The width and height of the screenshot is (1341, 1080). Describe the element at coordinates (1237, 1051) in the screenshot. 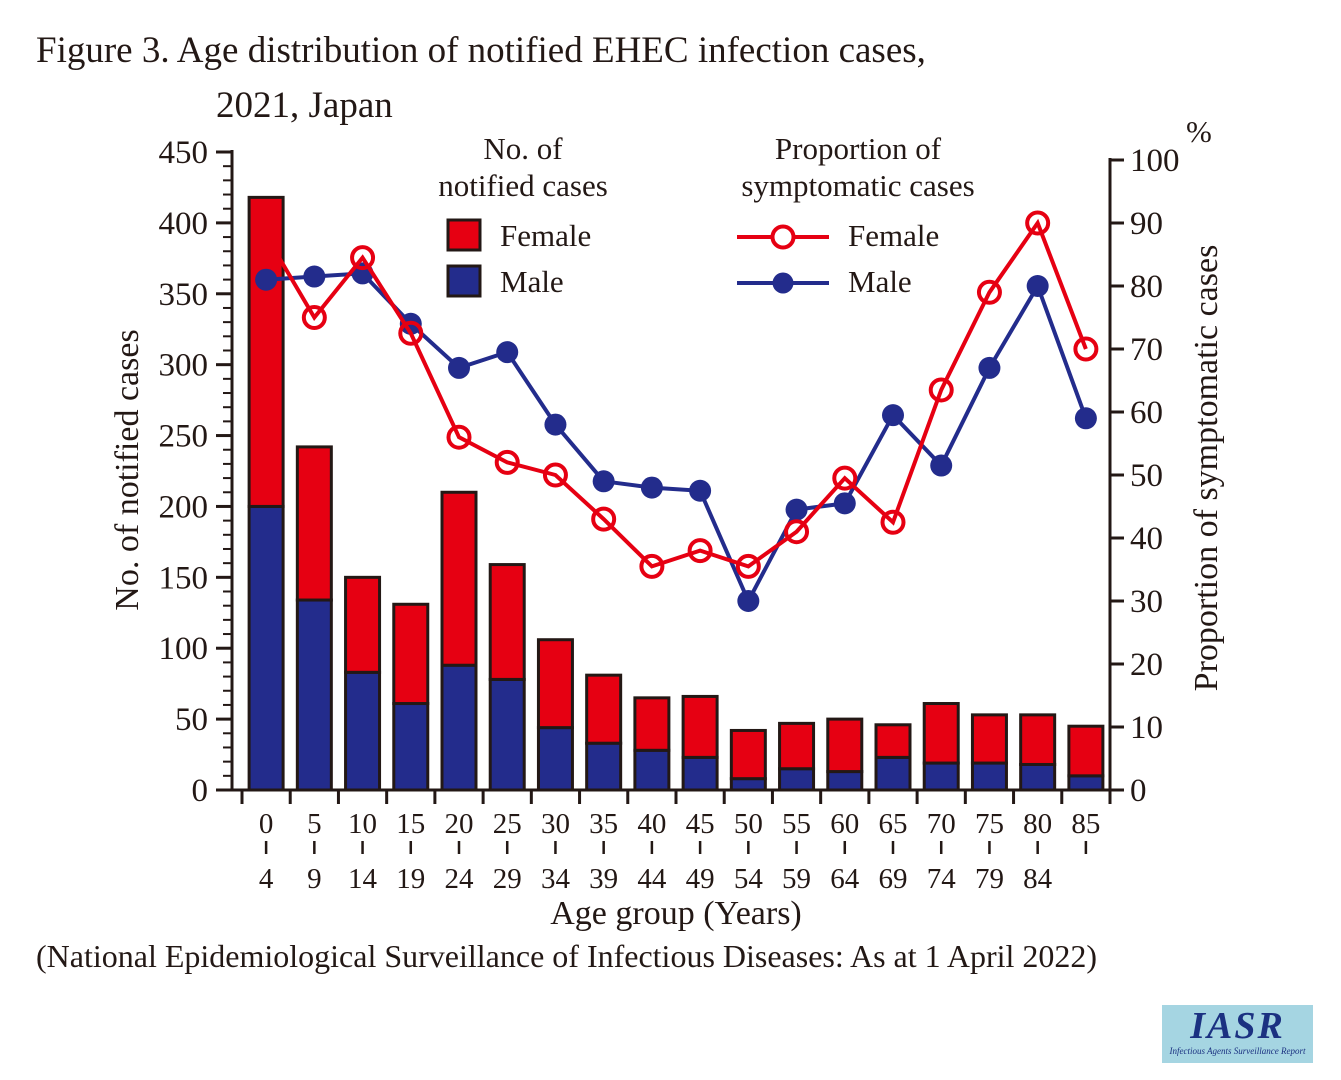

I see `iasr-logo-subtitle: Infectious Agents Surveillance Report` at that location.